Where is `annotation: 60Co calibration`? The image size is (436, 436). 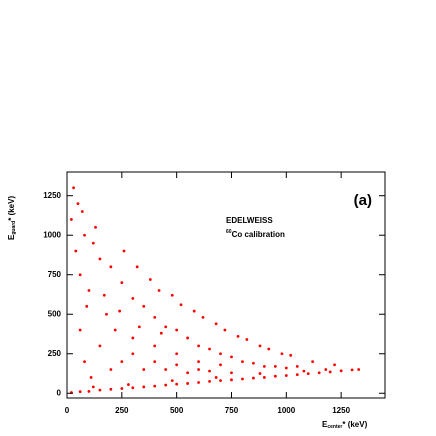
annotation: 60Co calibration is located at coordinates (255, 234).